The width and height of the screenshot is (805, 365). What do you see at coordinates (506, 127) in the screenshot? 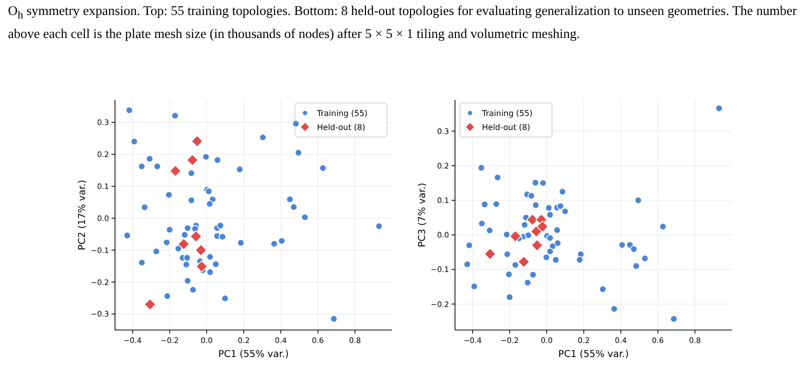
I see `legend-label: Held-out (8)` at bounding box center [506, 127].